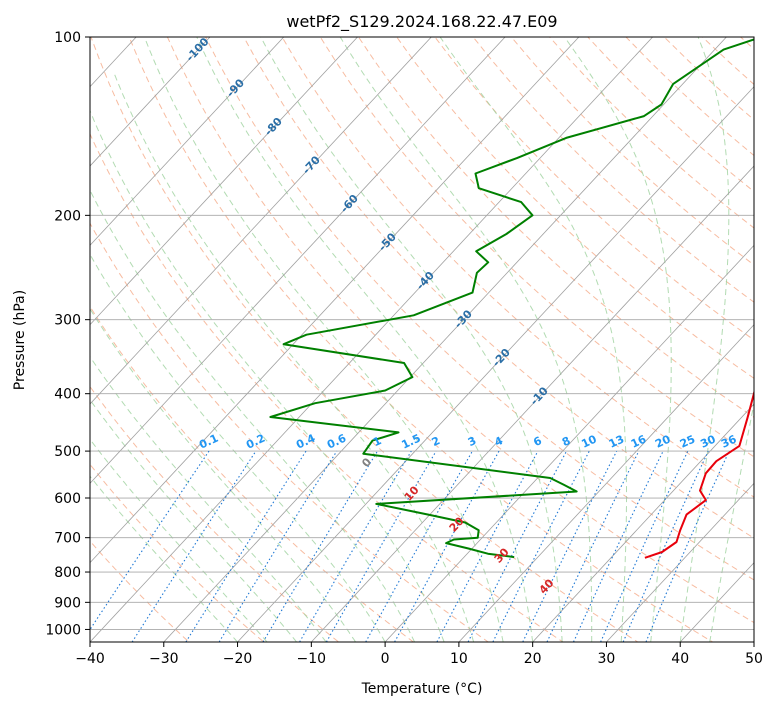 This screenshot has width=775, height=708. I want to click on x-tick-label: 0, so click(385, 659).